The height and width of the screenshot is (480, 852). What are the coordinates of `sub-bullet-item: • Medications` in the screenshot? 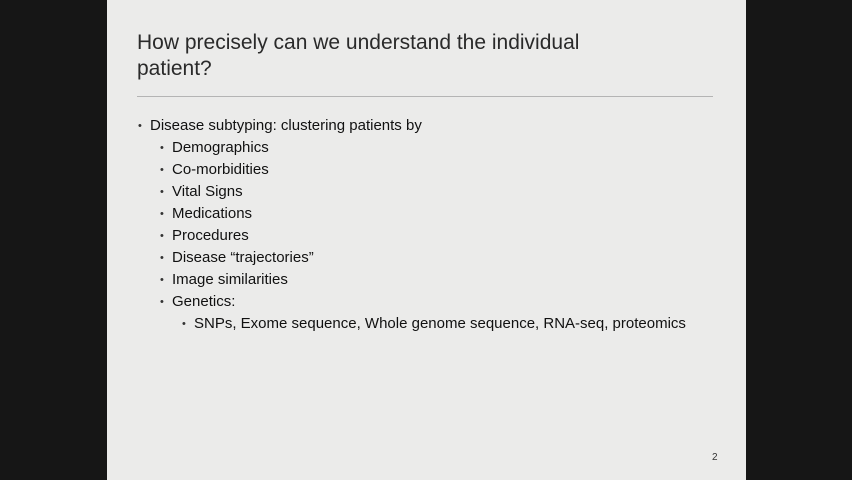 It's located at (206, 214).